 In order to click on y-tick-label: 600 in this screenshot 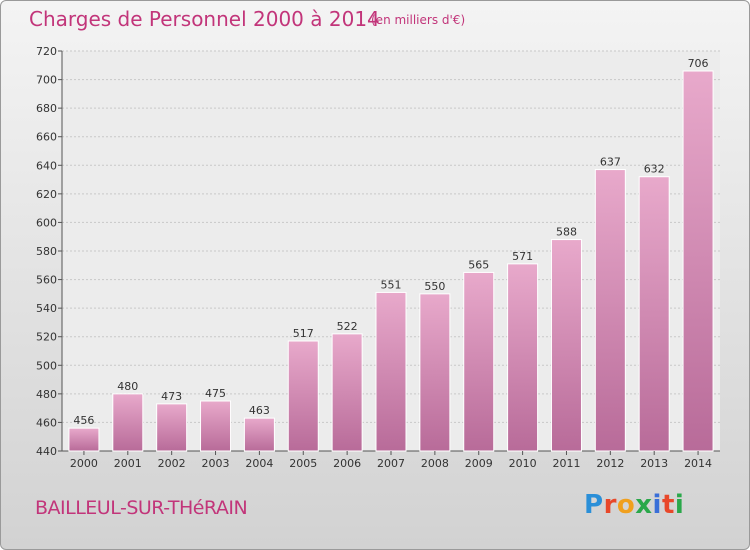, I will do `click(46, 222)`.